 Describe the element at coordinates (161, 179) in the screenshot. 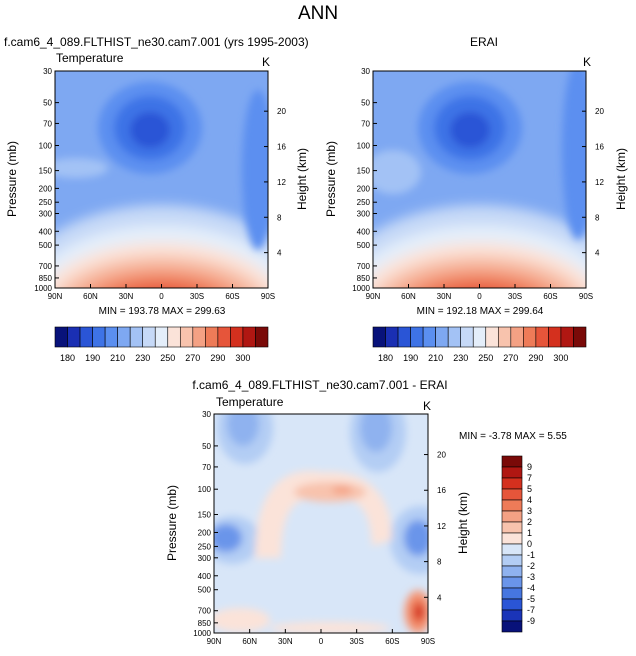

I see `panel-model-contours` at that location.